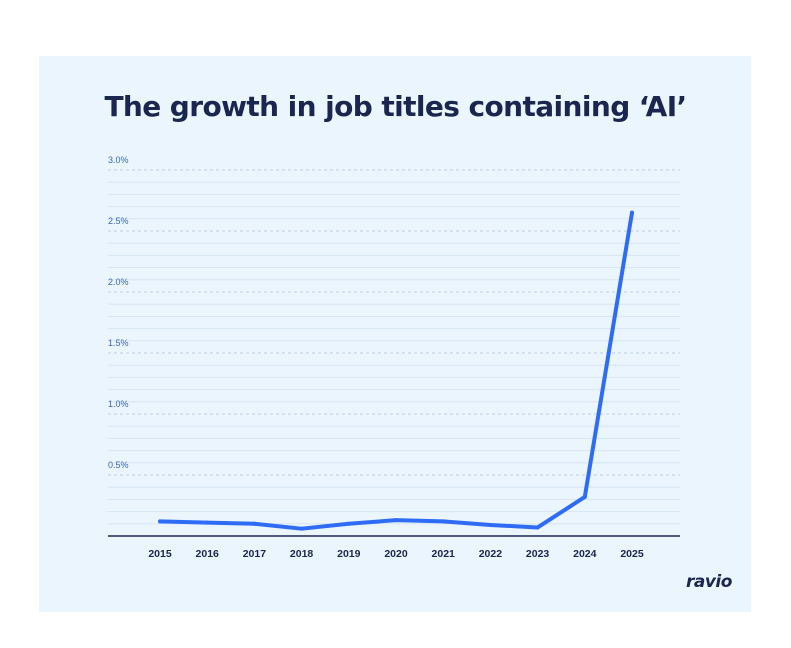 This screenshot has height=648, width=791. I want to click on x-tick-label: 2020, so click(396, 554).